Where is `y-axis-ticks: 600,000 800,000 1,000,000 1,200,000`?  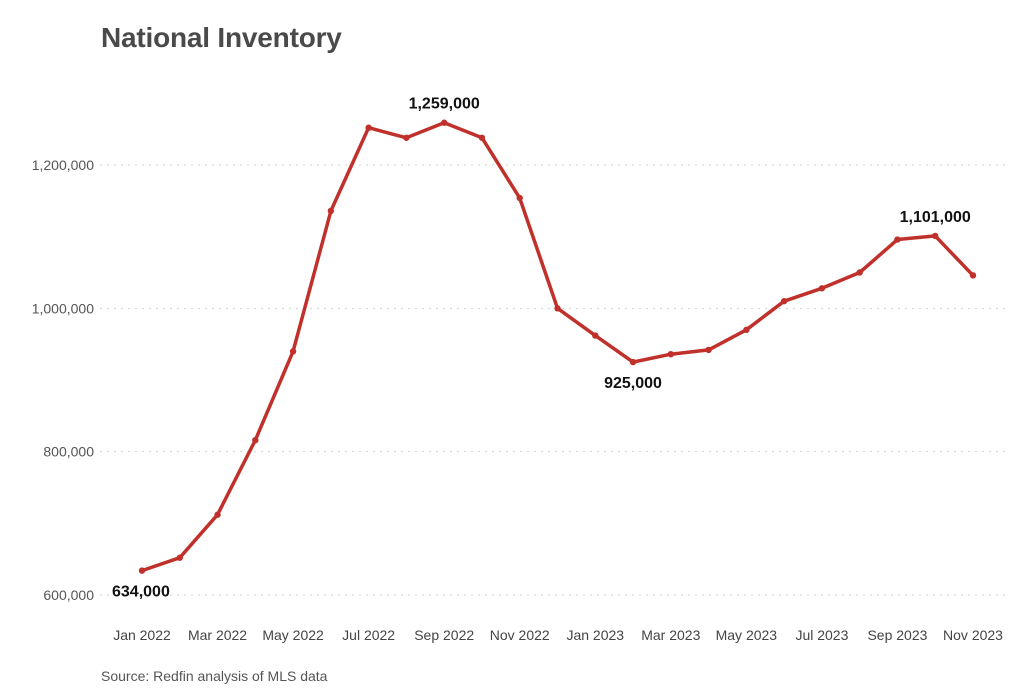
y-axis-ticks: 600,000 800,000 1,000,000 1,200,000 is located at coordinates (63, 380).